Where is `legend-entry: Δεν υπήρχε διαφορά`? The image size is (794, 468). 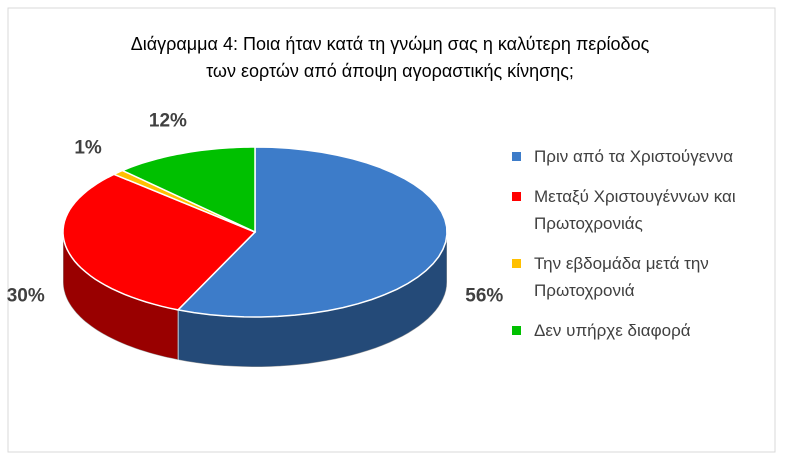
legend-entry: Δεν υπήρχε διαφορά is located at coordinates (632, 330).